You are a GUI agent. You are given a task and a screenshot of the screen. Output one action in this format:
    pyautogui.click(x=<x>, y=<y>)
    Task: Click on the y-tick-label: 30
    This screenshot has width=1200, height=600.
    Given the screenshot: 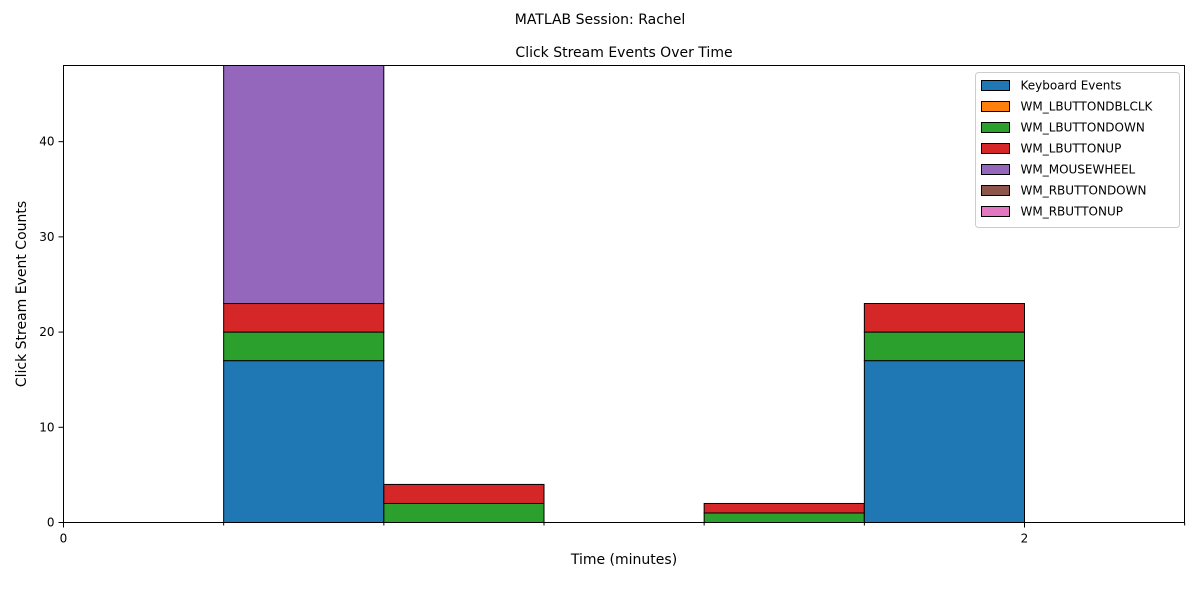 What is the action you would take?
    pyautogui.click(x=46, y=237)
    